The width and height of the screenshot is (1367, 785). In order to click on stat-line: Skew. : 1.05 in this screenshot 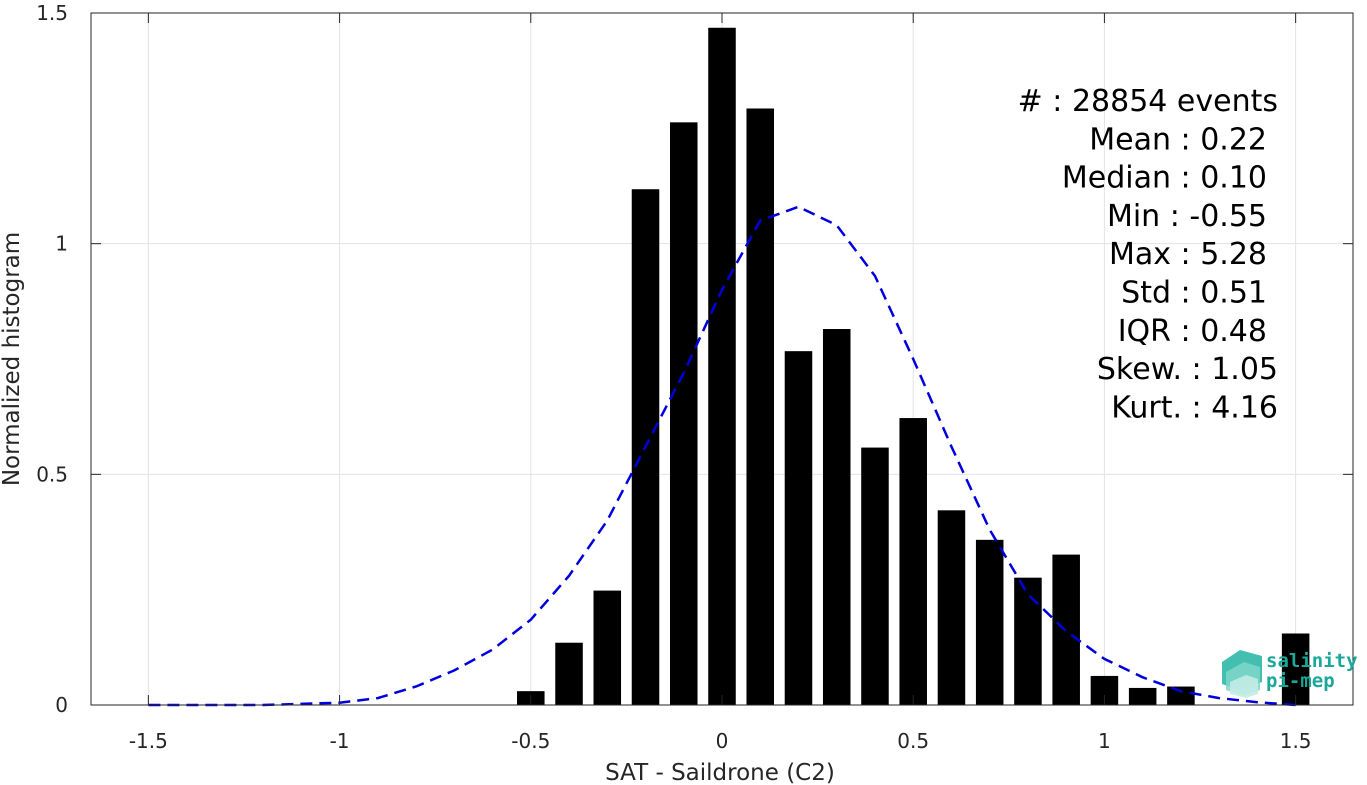, I will do `click(1187, 369)`.